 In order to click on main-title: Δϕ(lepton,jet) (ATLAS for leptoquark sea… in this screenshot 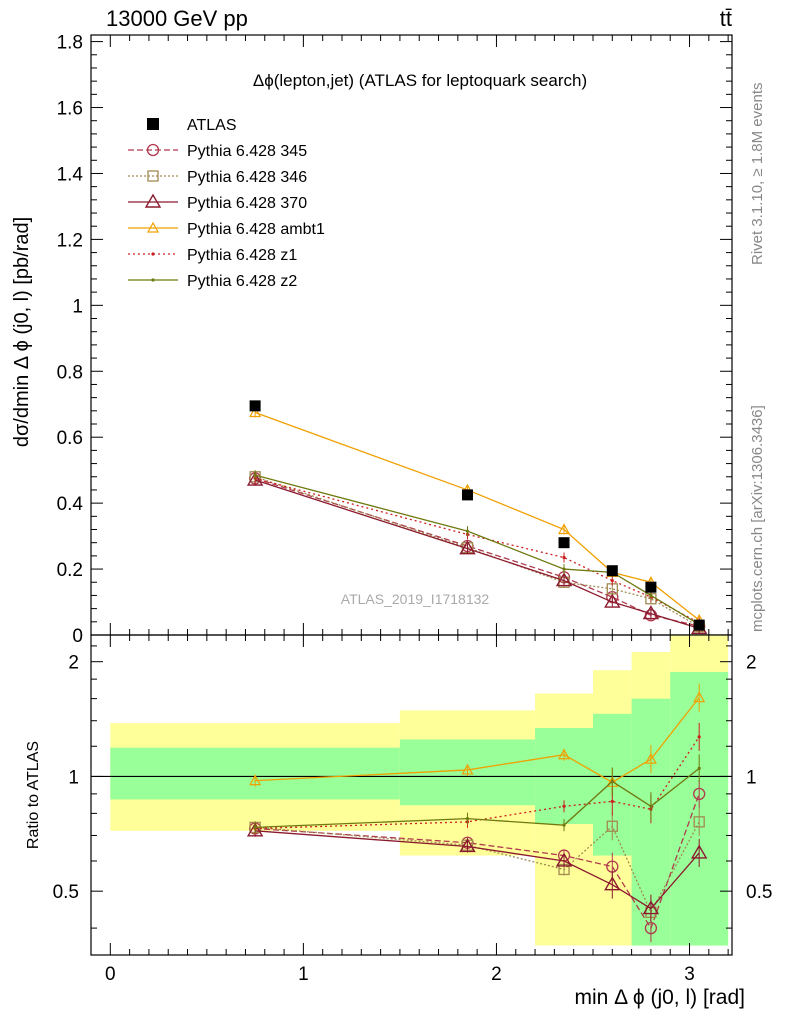, I will do `click(420, 80)`.